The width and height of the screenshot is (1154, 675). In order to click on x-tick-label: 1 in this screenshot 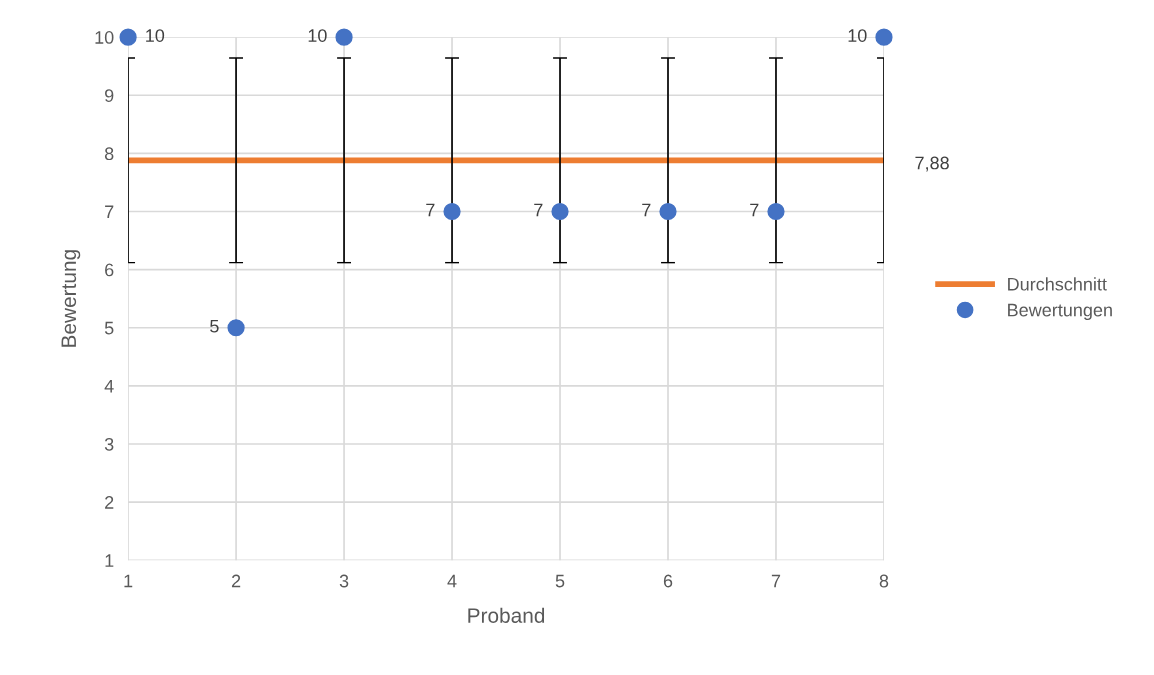, I will do `click(128, 581)`.